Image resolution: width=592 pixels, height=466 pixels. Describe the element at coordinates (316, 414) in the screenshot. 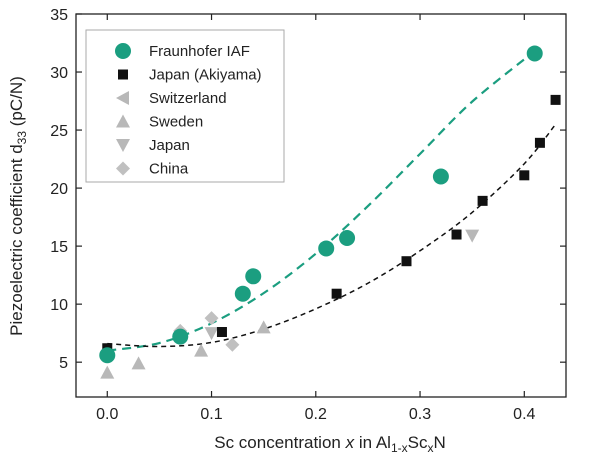

I see `x-tick-label: 0.2` at that location.